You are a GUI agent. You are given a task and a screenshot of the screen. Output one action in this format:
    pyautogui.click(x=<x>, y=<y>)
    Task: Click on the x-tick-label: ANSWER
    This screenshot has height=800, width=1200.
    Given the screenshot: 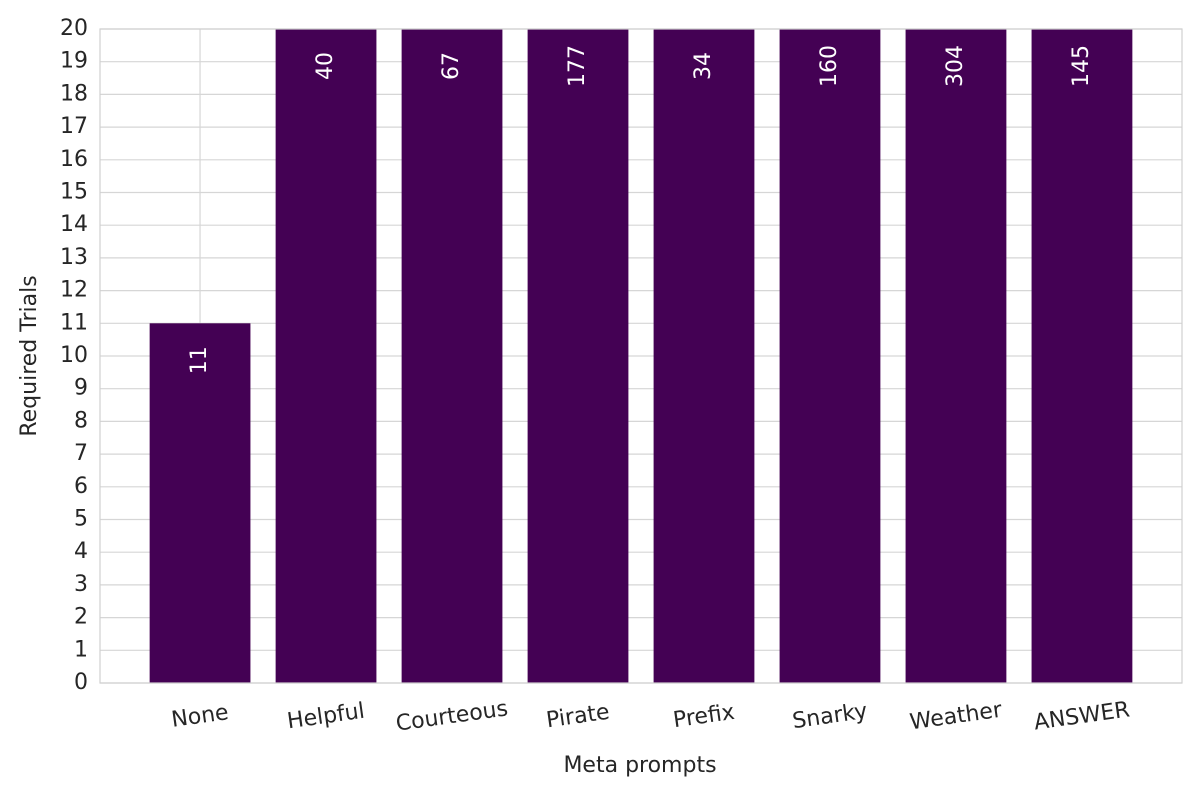 What is the action you would take?
    pyautogui.click(x=1081, y=716)
    